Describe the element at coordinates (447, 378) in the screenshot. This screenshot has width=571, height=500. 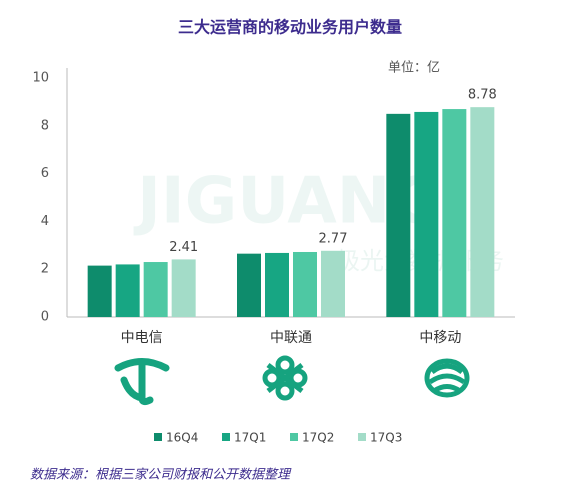
I see `logo-mobile` at that location.